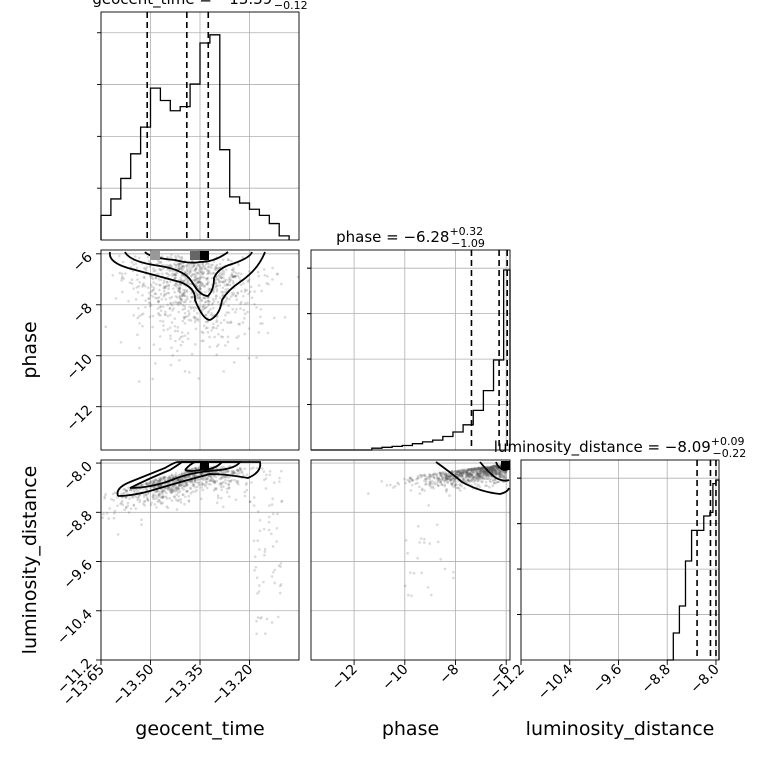 The image size is (760, 760). I want to click on x-axis-label-geocent_time: geocent_time, so click(199, 729).